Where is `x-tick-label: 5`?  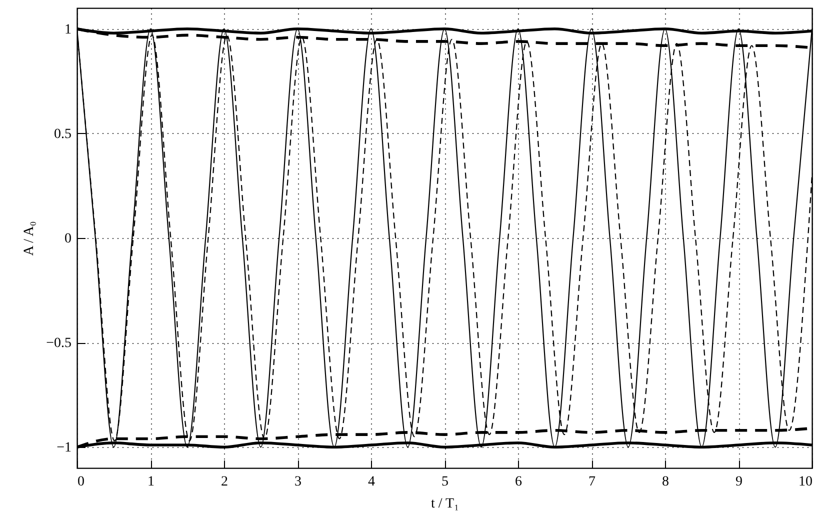
x-tick-label: 5 is located at coordinates (445, 482).